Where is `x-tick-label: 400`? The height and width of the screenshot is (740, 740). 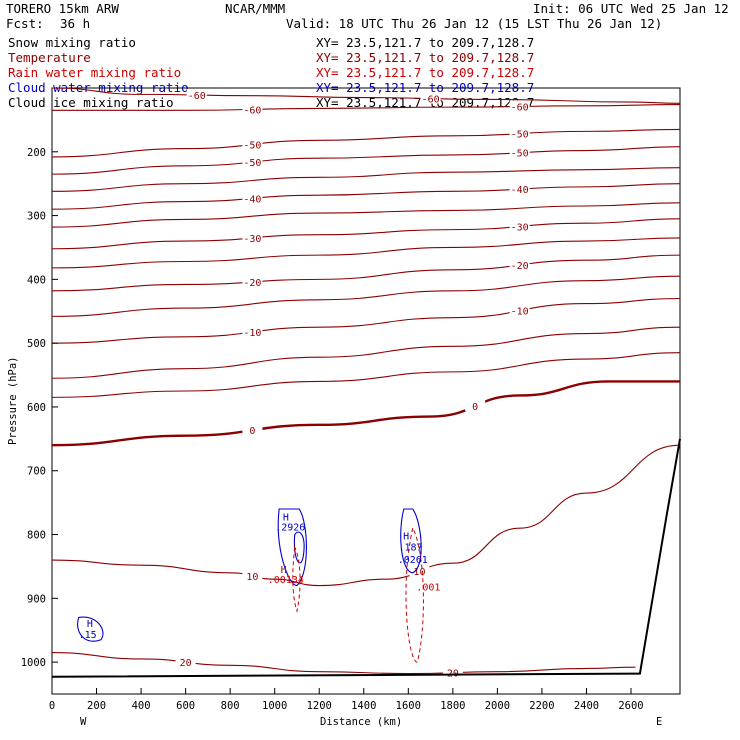
x-tick-label: 400 is located at coordinates (141, 706).